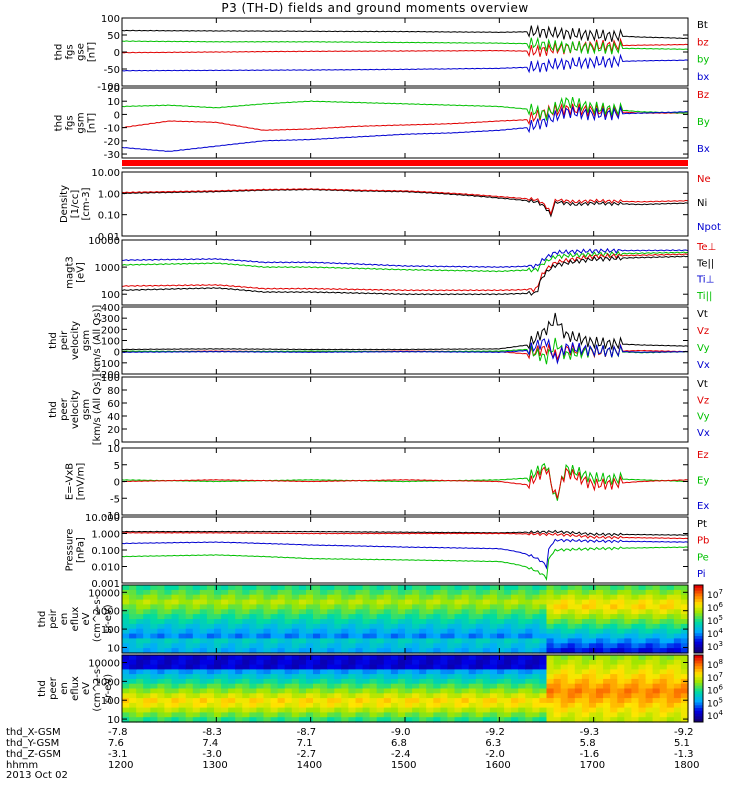  What do you see at coordinates (703, 42) in the screenshot?
I see `legend-bz: bz` at bounding box center [703, 42].